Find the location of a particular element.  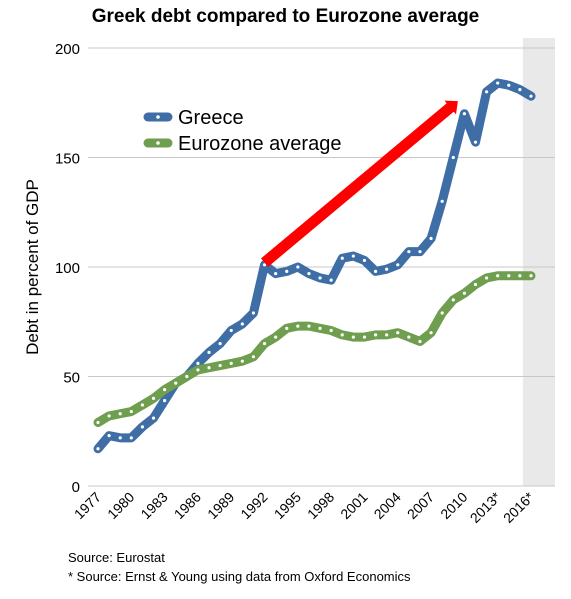

chart-title: Greek debt compared to Eurozone average is located at coordinates (285, 16).